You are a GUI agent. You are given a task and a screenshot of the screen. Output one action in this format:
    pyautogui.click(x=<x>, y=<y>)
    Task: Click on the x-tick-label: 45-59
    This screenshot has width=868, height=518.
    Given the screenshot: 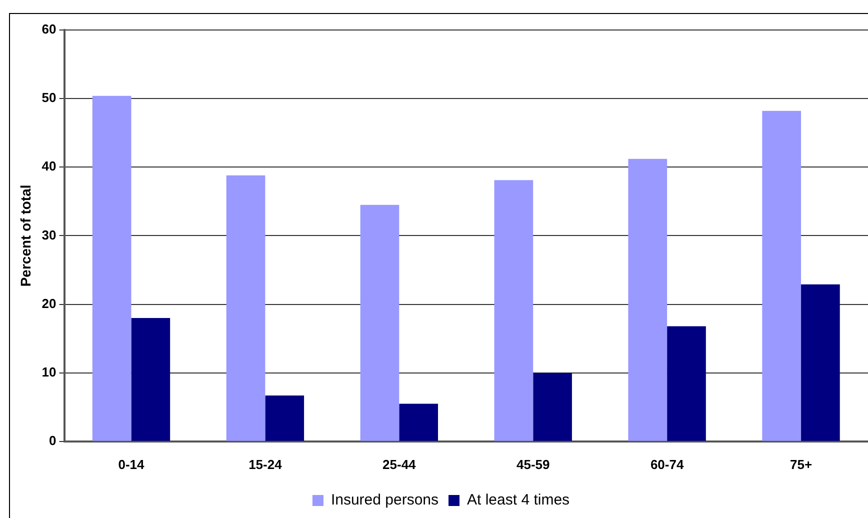 What is the action you would take?
    pyautogui.click(x=533, y=464)
    